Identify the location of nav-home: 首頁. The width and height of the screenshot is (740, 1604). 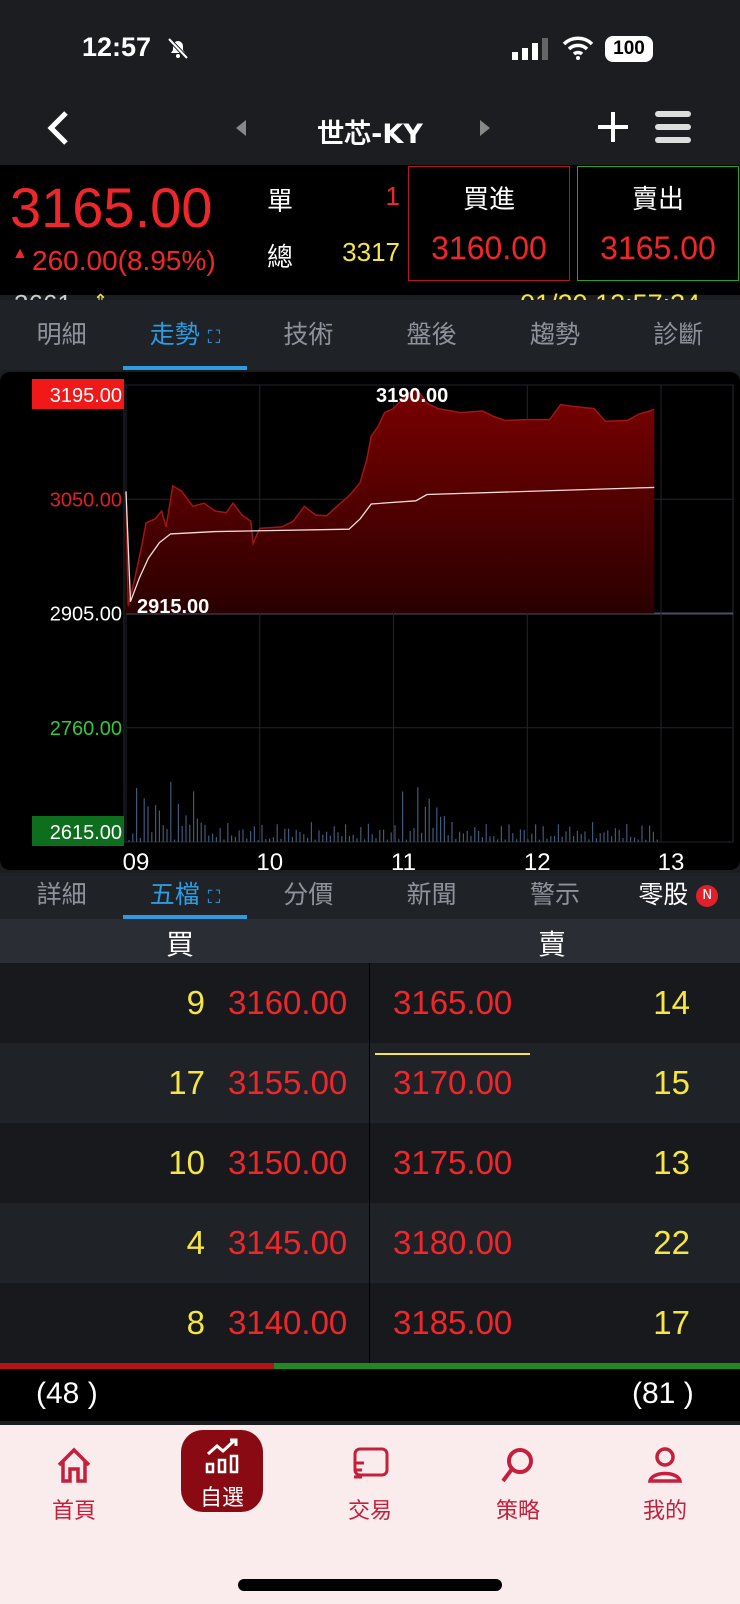
(74, 1485).